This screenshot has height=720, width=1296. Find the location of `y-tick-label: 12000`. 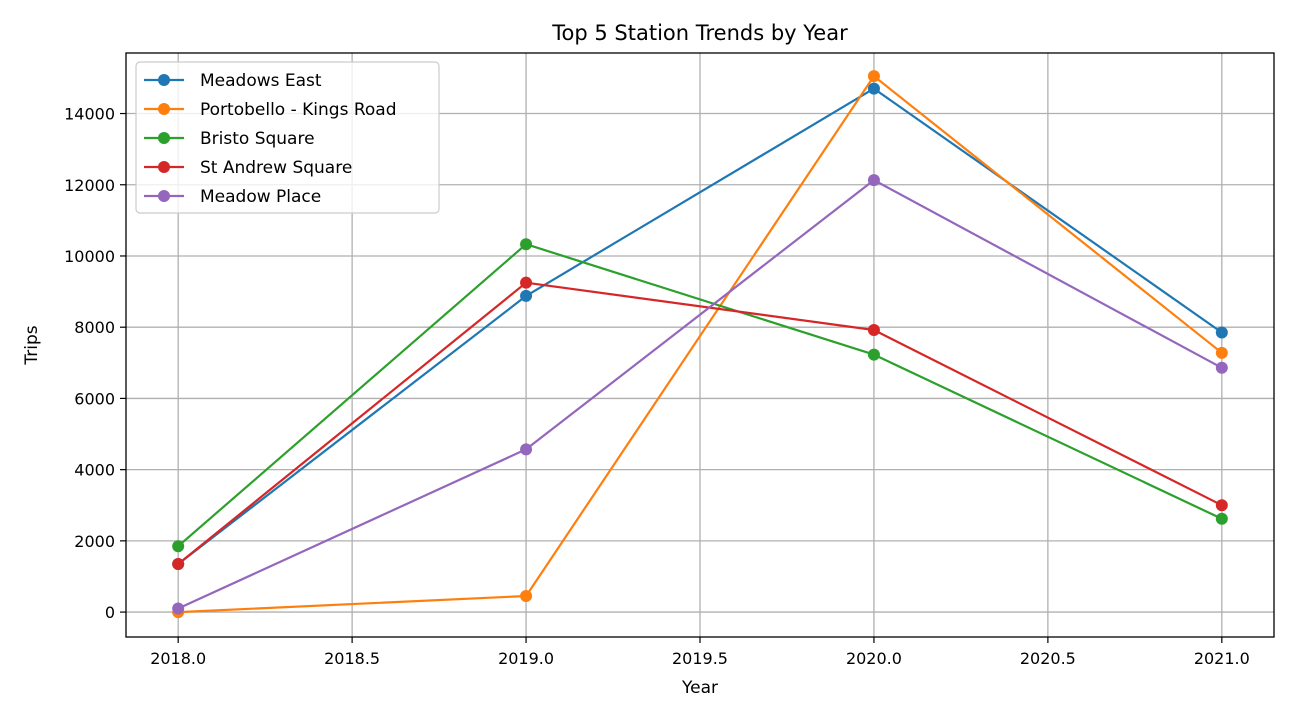

y-tick-label: 12000 is located at coordinates (89, 185).